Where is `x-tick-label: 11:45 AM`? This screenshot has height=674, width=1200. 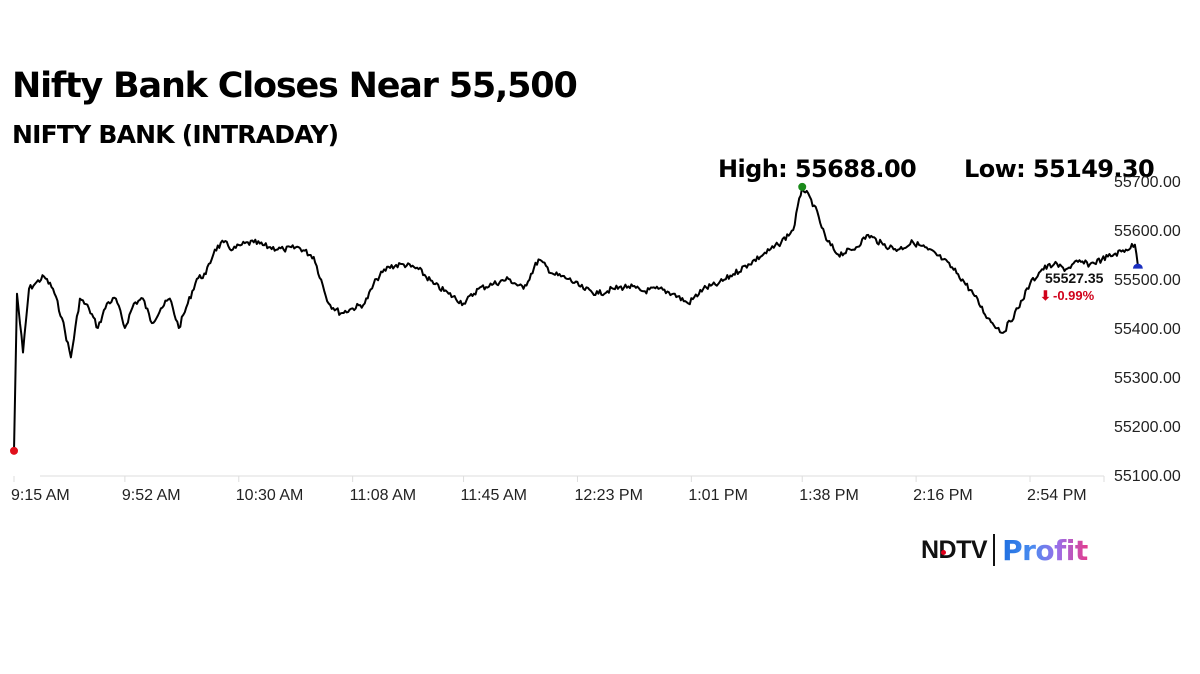 x-tick-label: 11:45 AM is located at coordinates (494, 495).